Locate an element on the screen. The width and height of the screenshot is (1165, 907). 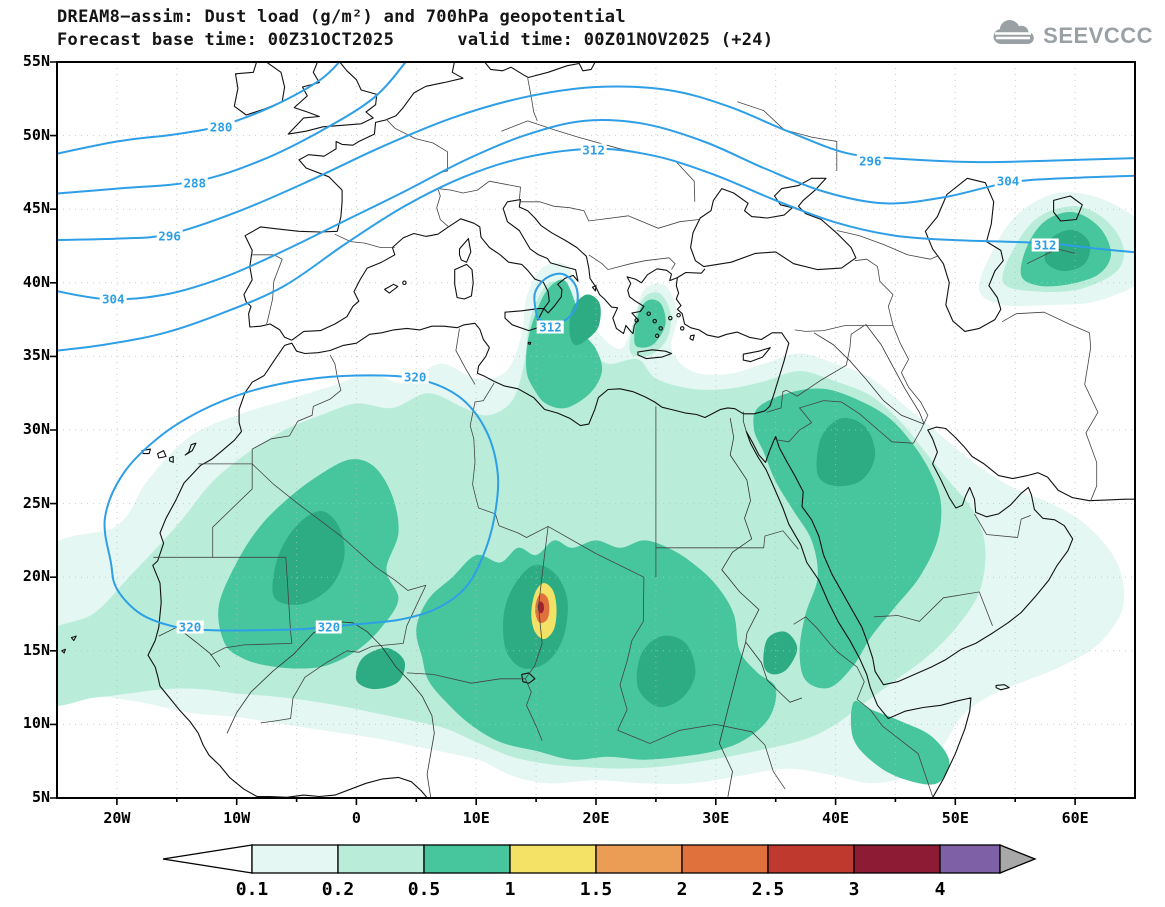
colorbar-level-label: 0.1 is located at coordinates (252, 889).